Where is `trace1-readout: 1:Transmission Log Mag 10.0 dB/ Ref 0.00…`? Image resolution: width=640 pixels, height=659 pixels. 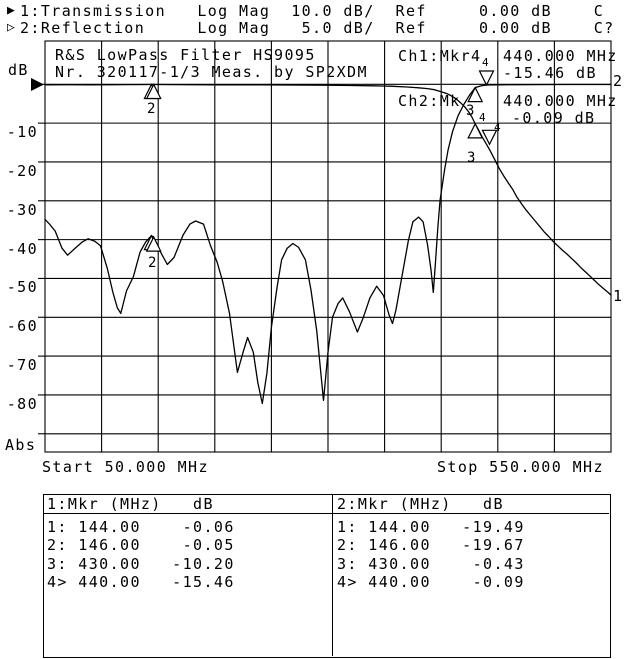
trace1-readout: 1:Transmission Log Mag 10.0 dB/ Ref 0.00… is located at coordinates (312, 11).